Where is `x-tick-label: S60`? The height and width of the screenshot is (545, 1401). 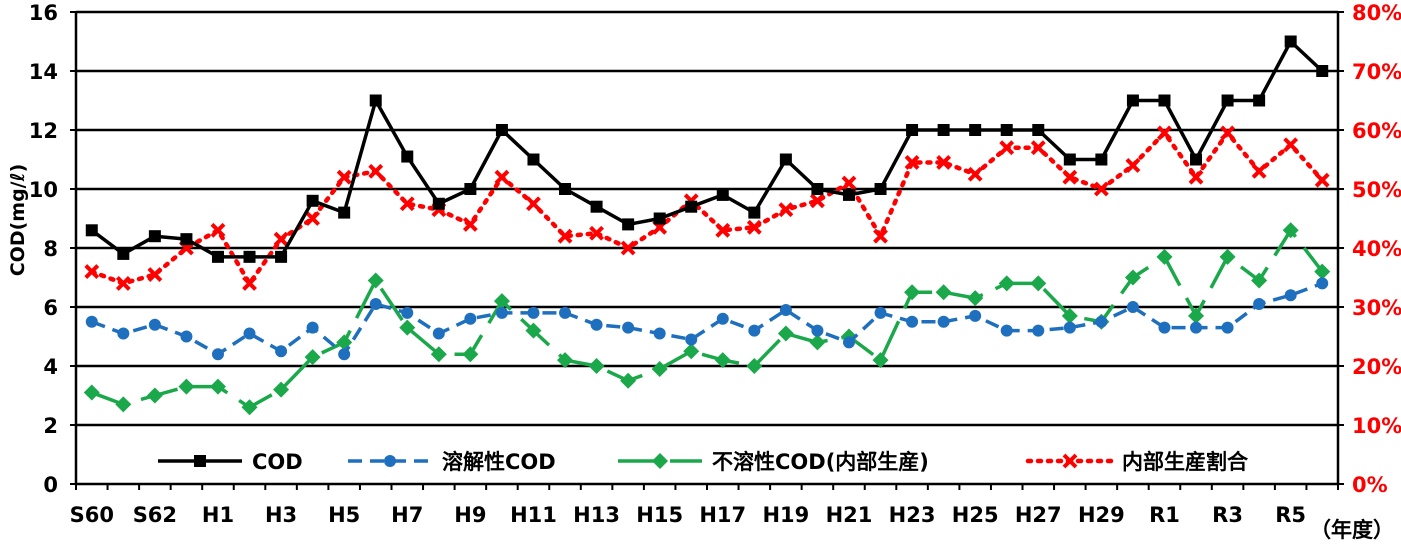
x-tick-label: S60 is located at coordinates (92, 515).